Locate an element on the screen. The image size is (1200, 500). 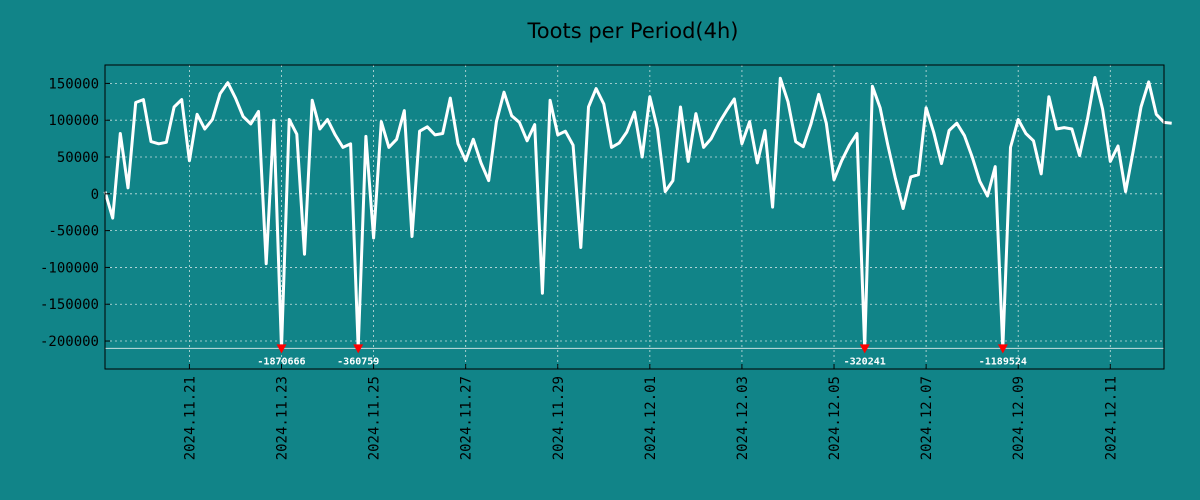
x-tick-label: 2024.12.07 is located at coordinates (927, 418).